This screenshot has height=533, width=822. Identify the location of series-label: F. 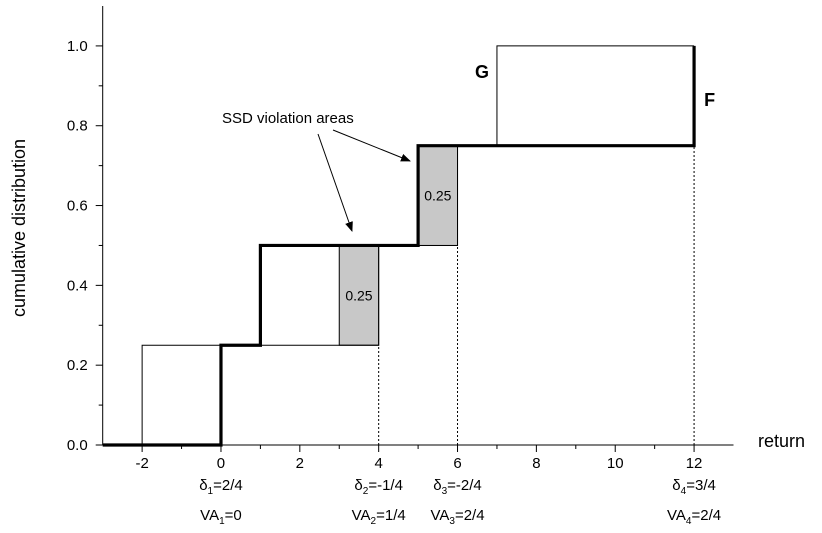
(709, 100).